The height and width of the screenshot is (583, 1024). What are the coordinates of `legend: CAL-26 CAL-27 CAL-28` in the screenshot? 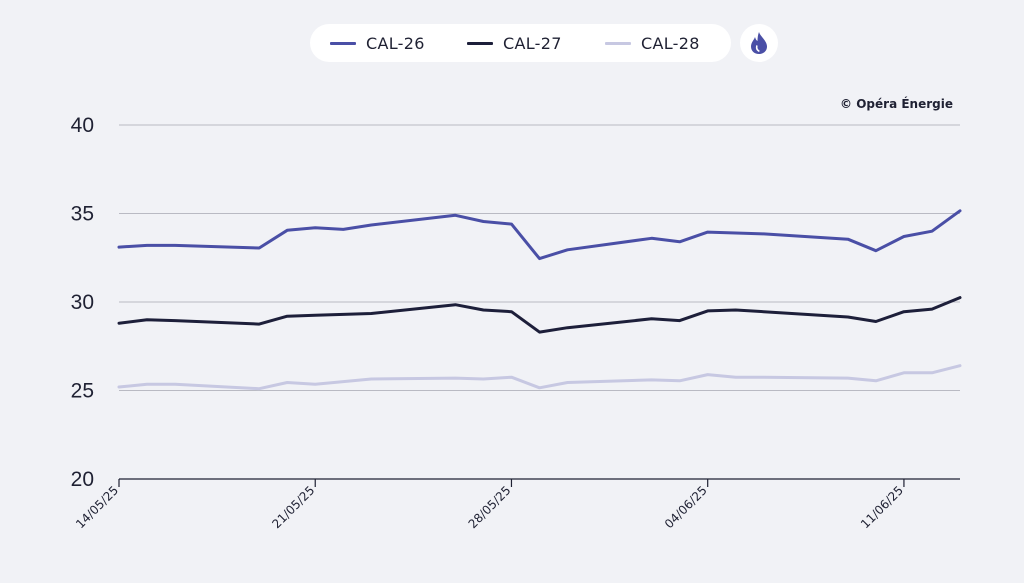 It's located at (520, 43).